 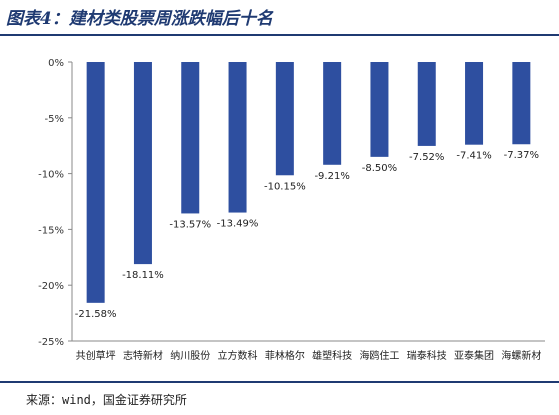 What do you see at coordinates (51, 286) in the screenshot?
I see `y-tick-label: -20%` at bounding box center [51, 286].